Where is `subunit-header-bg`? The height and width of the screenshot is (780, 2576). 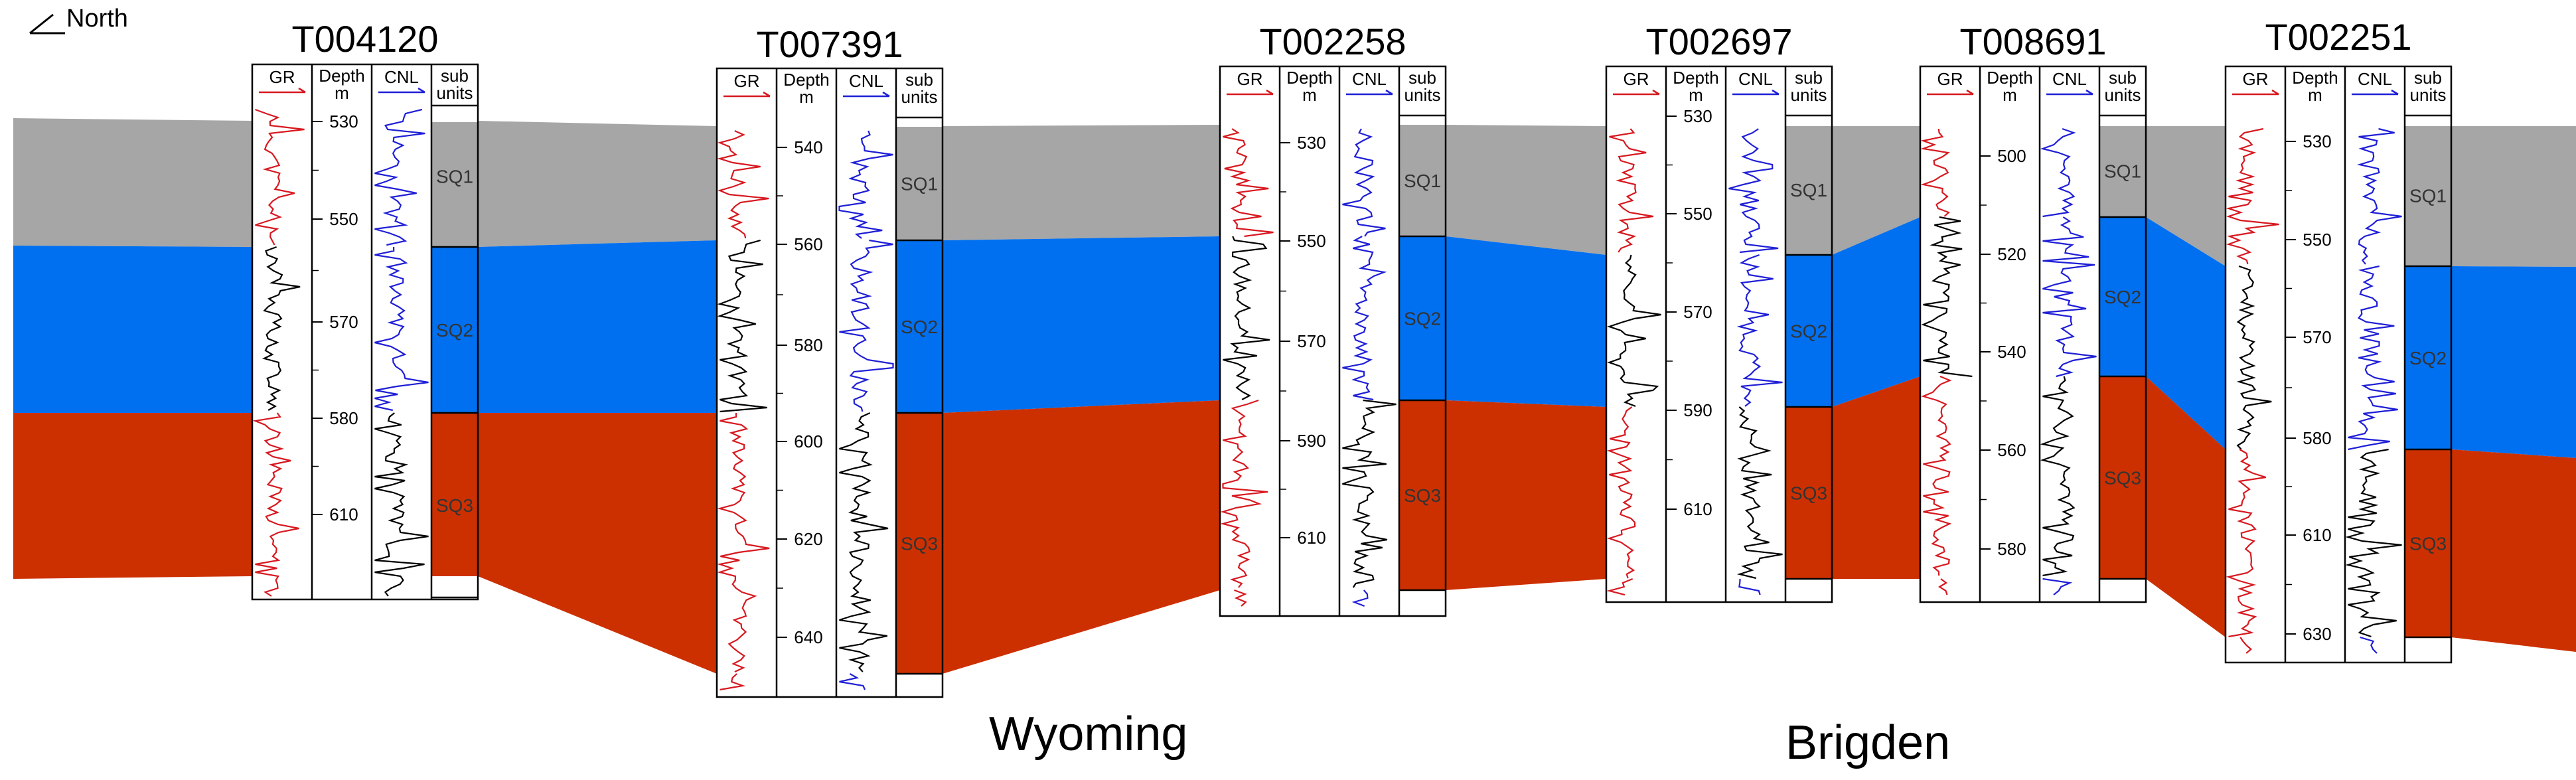
subunit-header-bg is located at coordinates (454, 93).